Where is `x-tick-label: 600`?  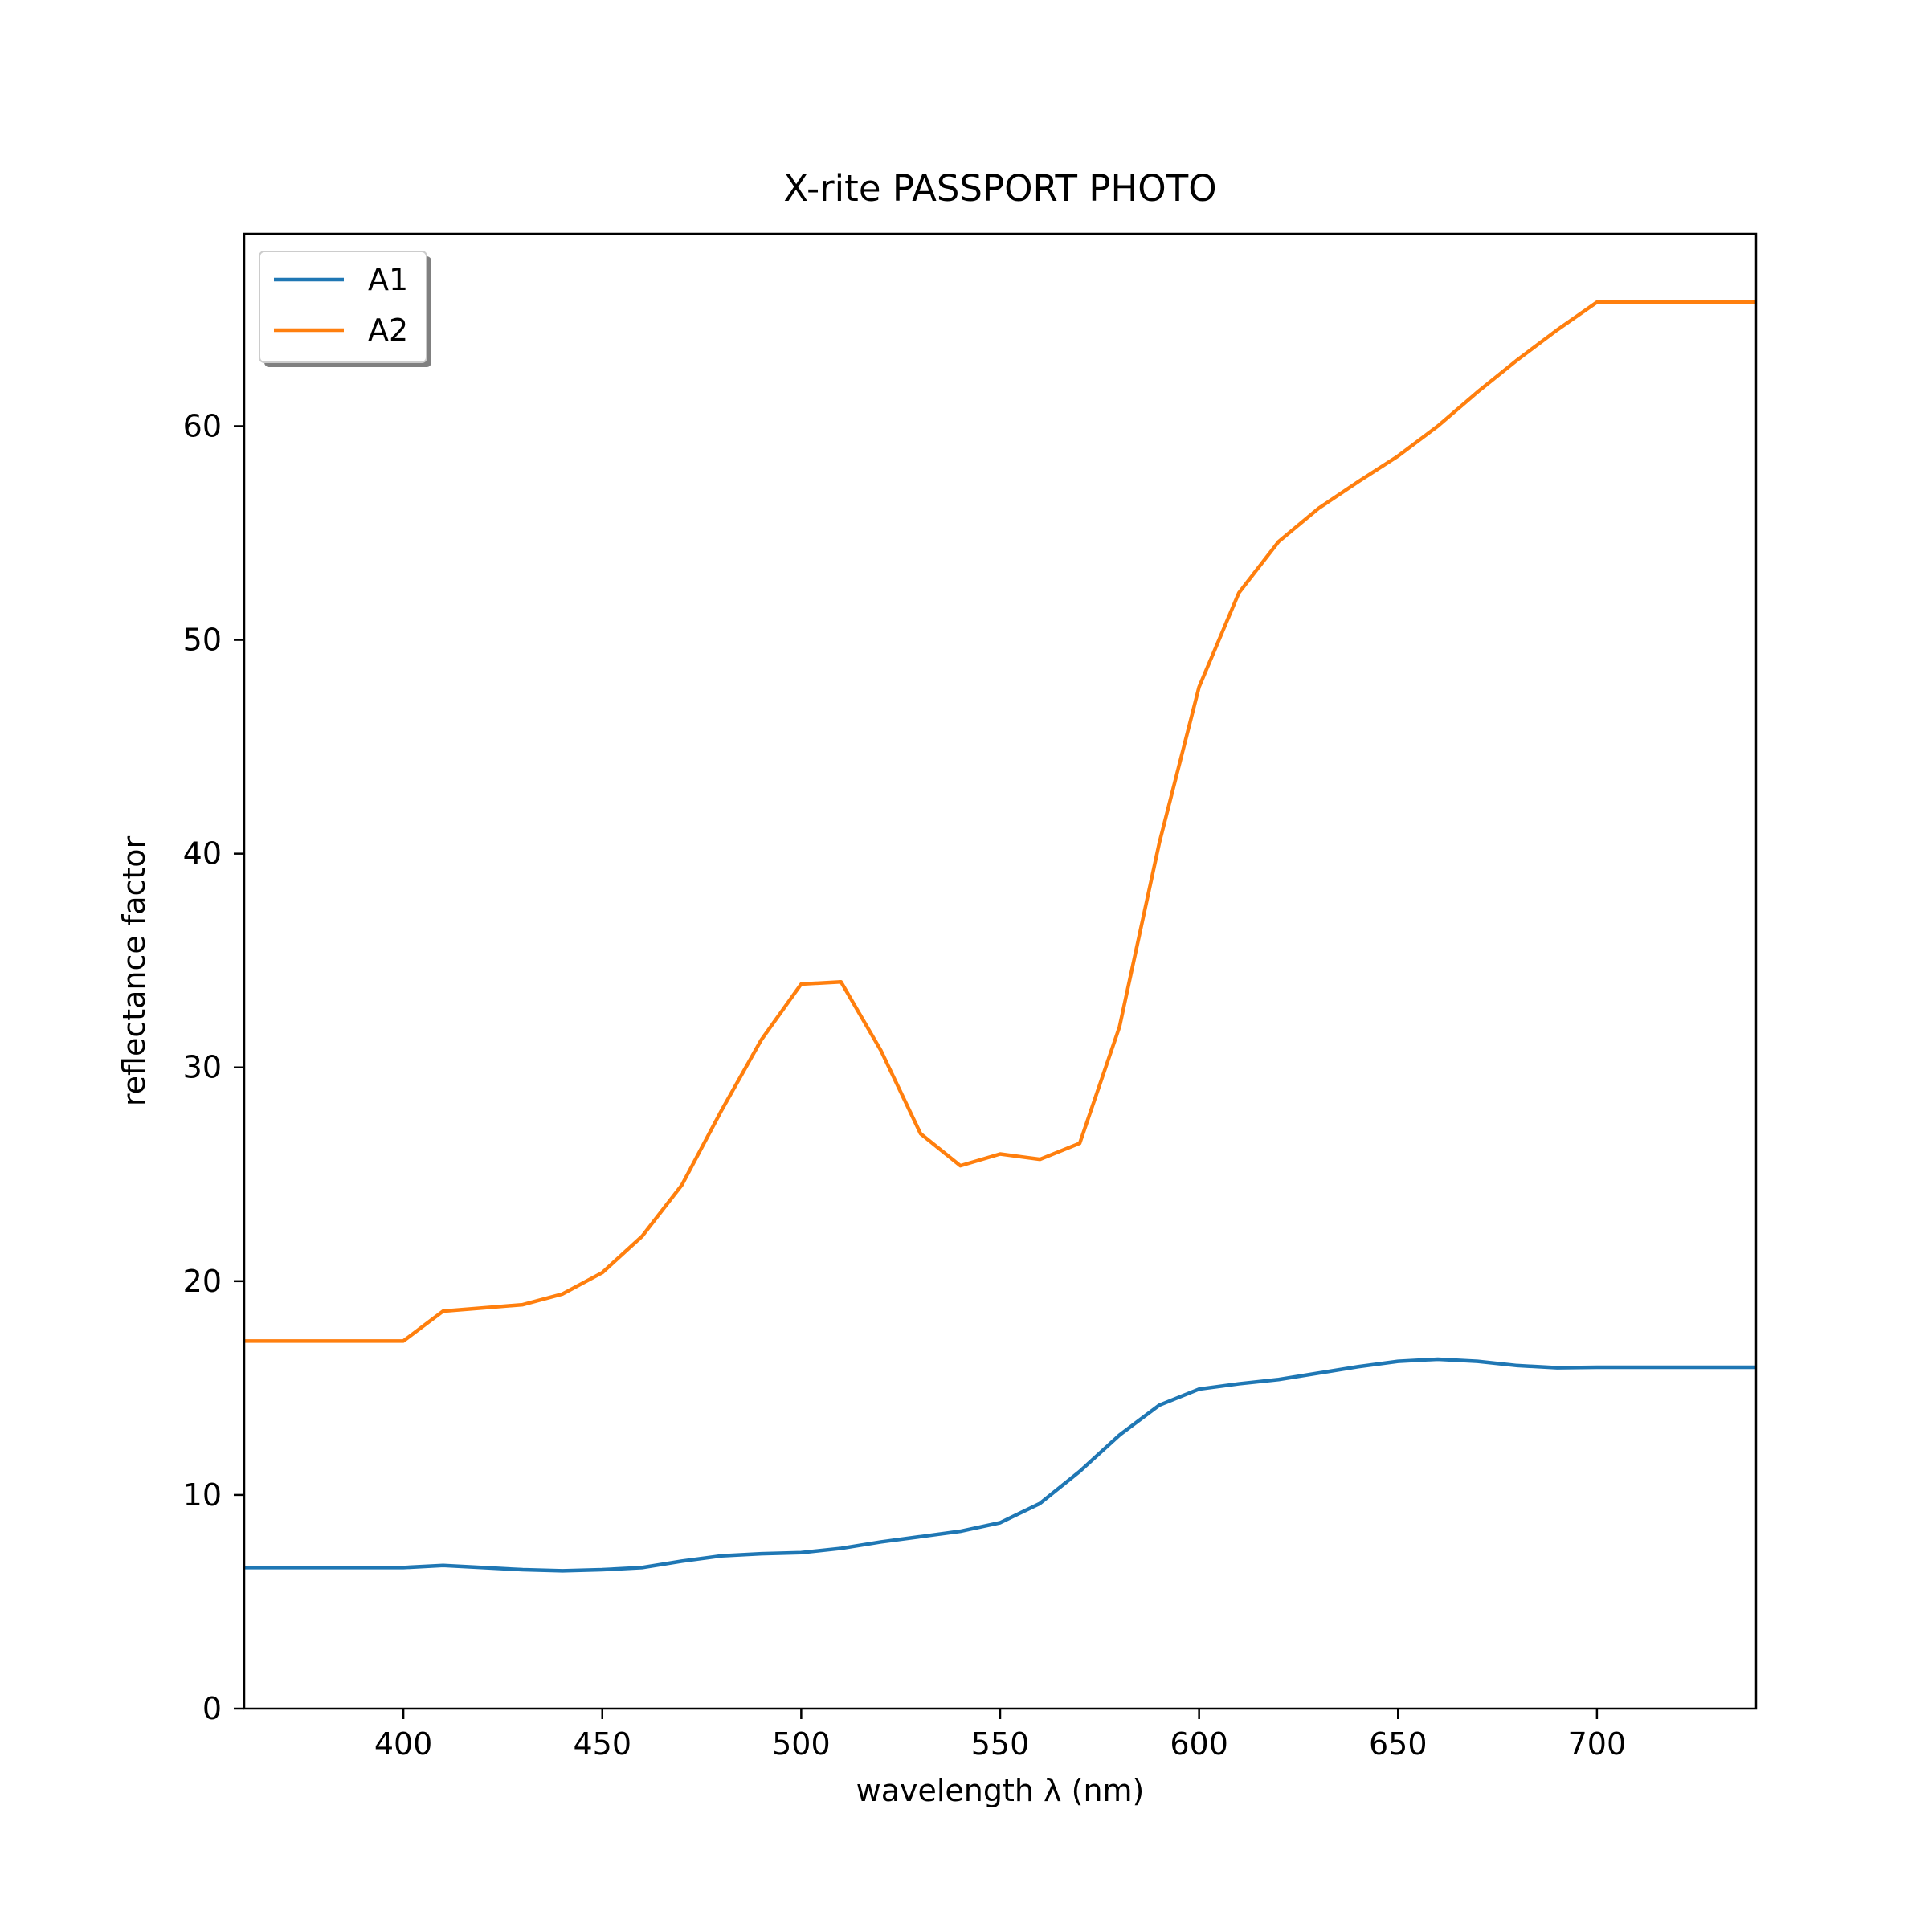 x-tick-label: 600 is located at coordinates (1199, 1744).